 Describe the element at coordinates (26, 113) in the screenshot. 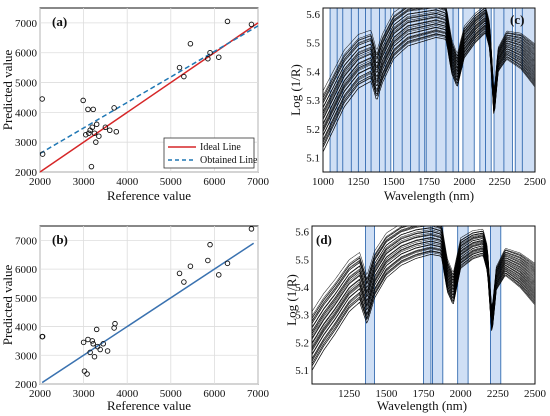

I see `panel-a-ytick-label: 4000` at that location.